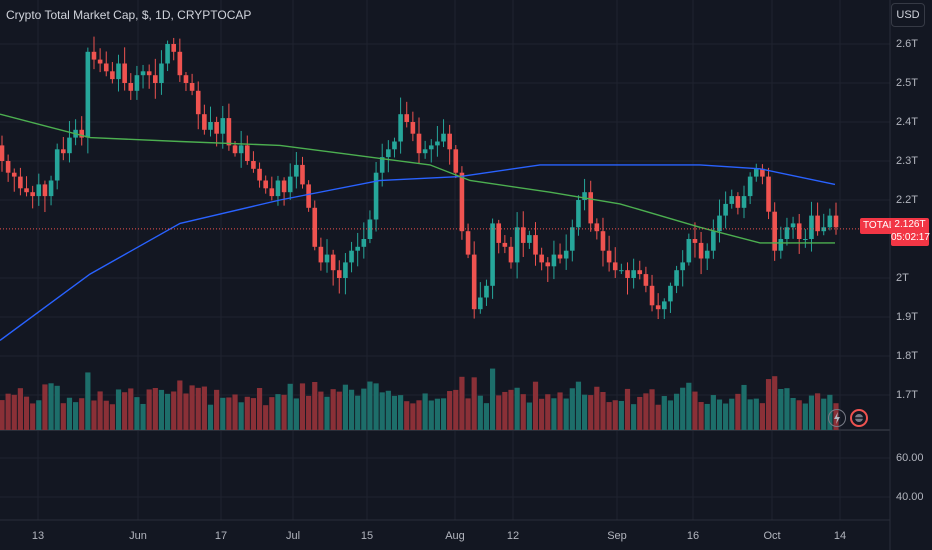 The width and height of the screenshot is (932, 550). I want to click on events-icon, so click(859, 418).